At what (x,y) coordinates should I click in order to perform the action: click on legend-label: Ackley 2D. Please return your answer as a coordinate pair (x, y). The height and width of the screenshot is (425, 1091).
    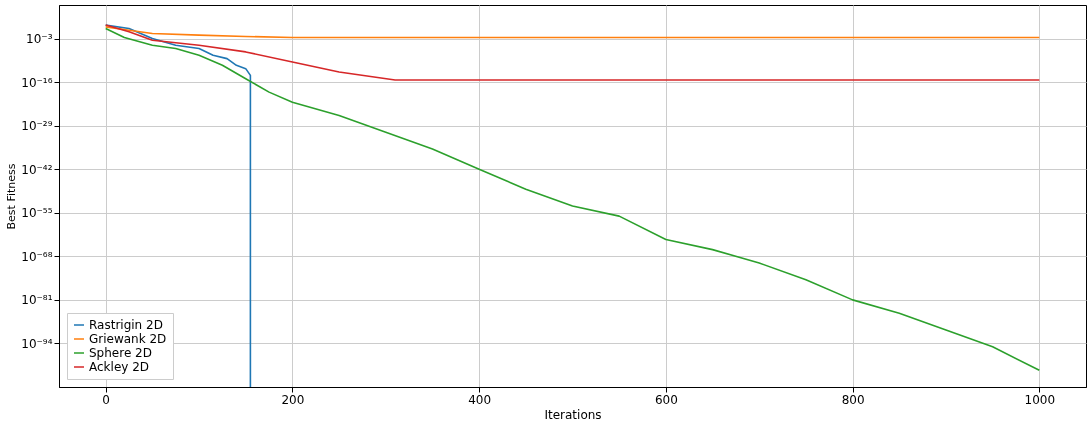
    Looking at the image, I should click on (119, 367).